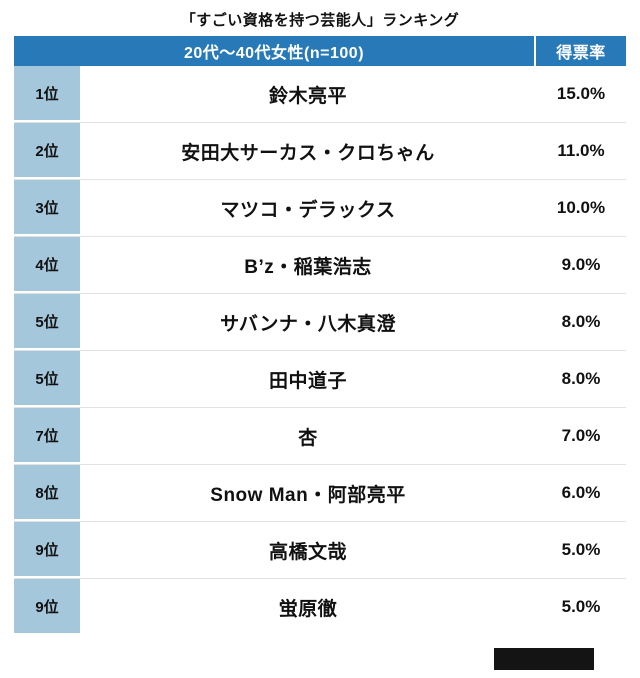 This screenshot has height=678, width=640. I want to click on name-cell: マツコ・デラックス, so click(308, 208).